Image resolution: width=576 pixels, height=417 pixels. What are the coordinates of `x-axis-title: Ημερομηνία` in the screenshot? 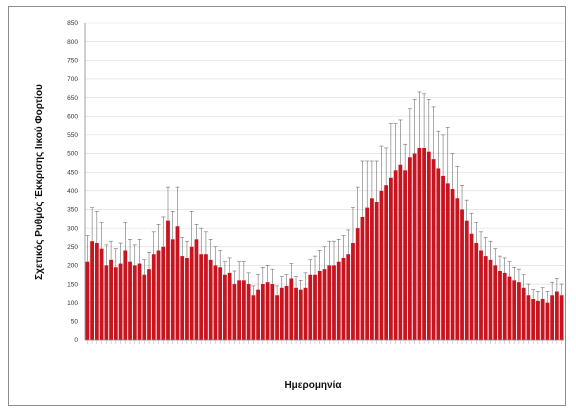 It's located at (313, 385).